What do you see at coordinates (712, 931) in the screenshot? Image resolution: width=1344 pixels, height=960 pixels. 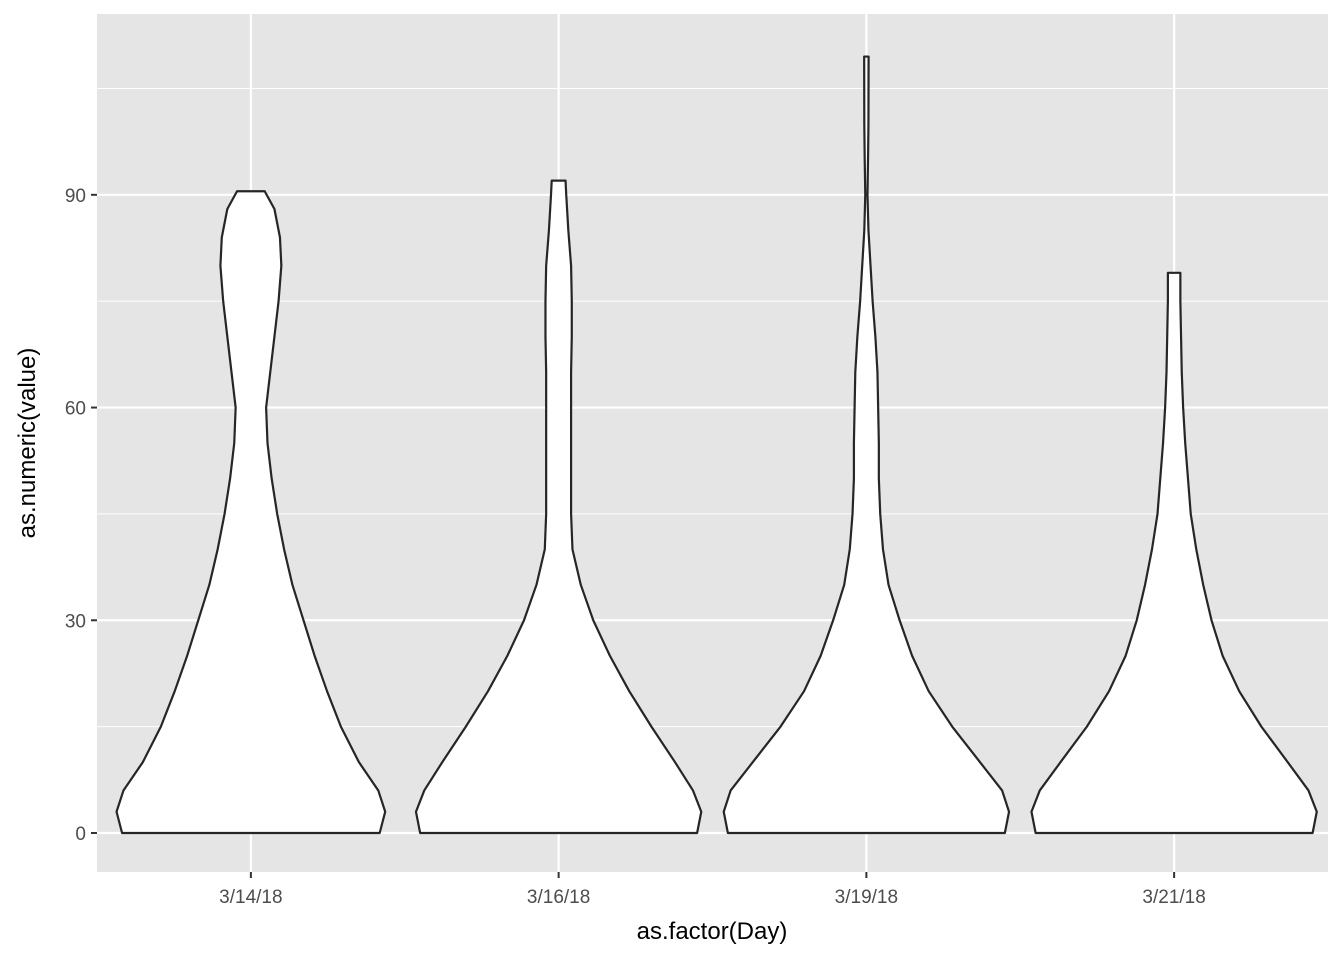 I see `x-axis-title: as.factor(Day)` at bounding box center [712, 931].